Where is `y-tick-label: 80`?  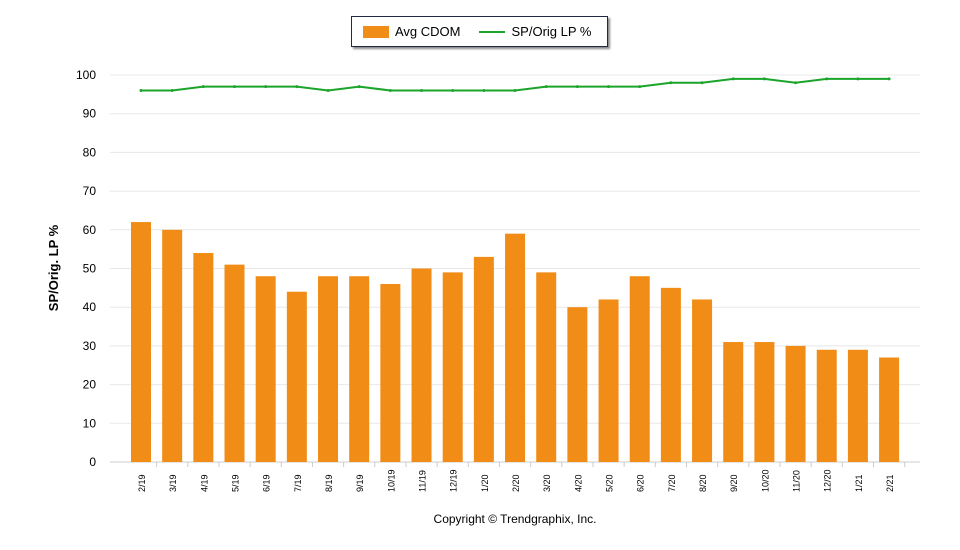 y-tick-label: 80 is located at coordinates (90, 152).